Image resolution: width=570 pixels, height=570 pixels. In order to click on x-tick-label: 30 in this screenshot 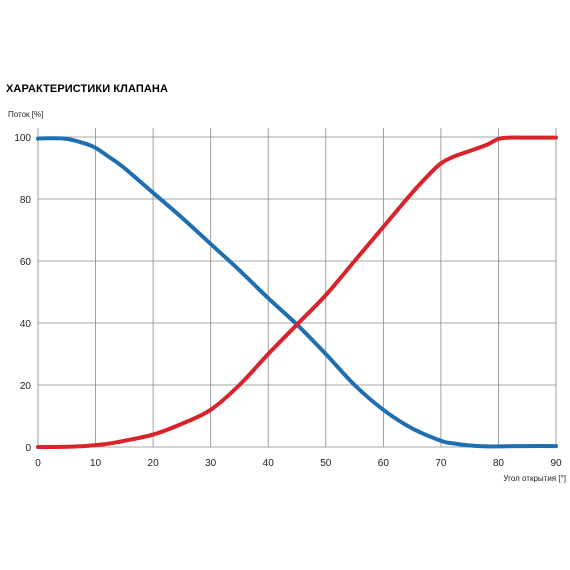, I will do `click(211, 463)`.